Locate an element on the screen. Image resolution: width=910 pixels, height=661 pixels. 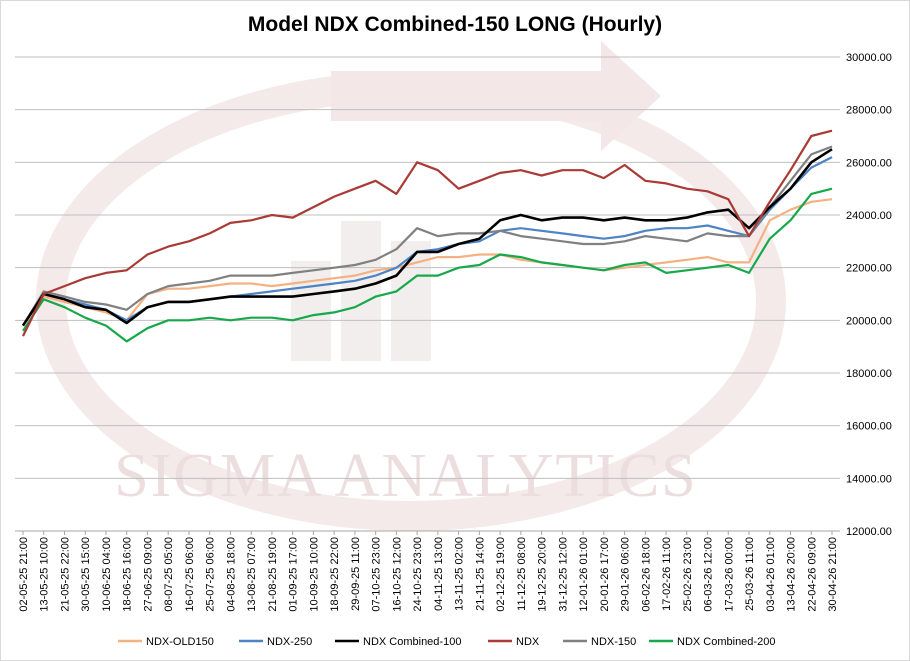
y-tick-label: 18000.00 is located at coordinates (869, 374).